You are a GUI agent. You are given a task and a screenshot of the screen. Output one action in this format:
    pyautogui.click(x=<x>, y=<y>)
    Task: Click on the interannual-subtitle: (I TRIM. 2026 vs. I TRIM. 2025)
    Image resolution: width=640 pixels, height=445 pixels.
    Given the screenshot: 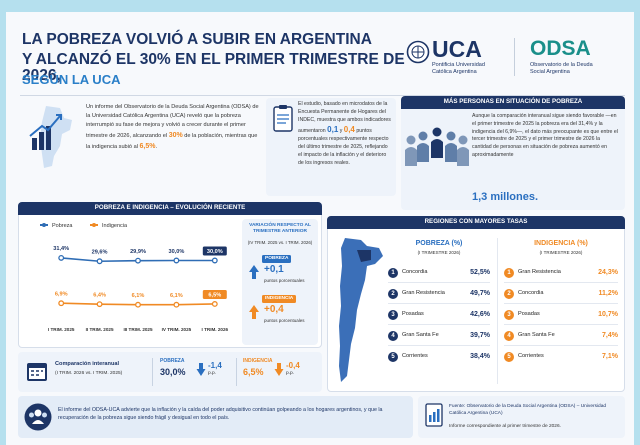 What is the action you would take?
    pyautogui.click(x=89, y=373)
    